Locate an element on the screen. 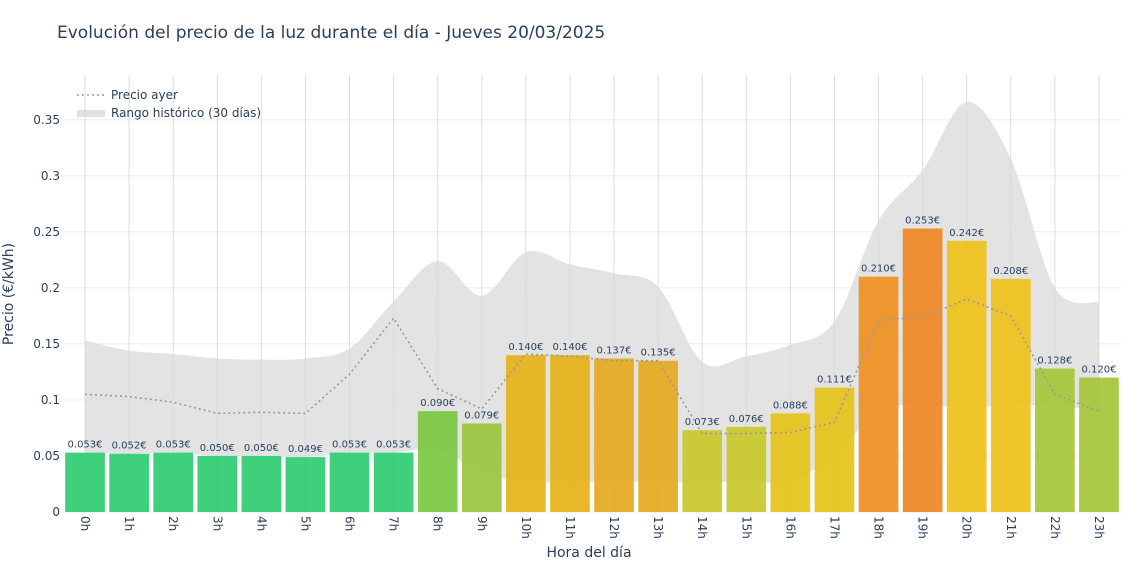  y-tick-label: 0 is located at coordinates (56, 512).